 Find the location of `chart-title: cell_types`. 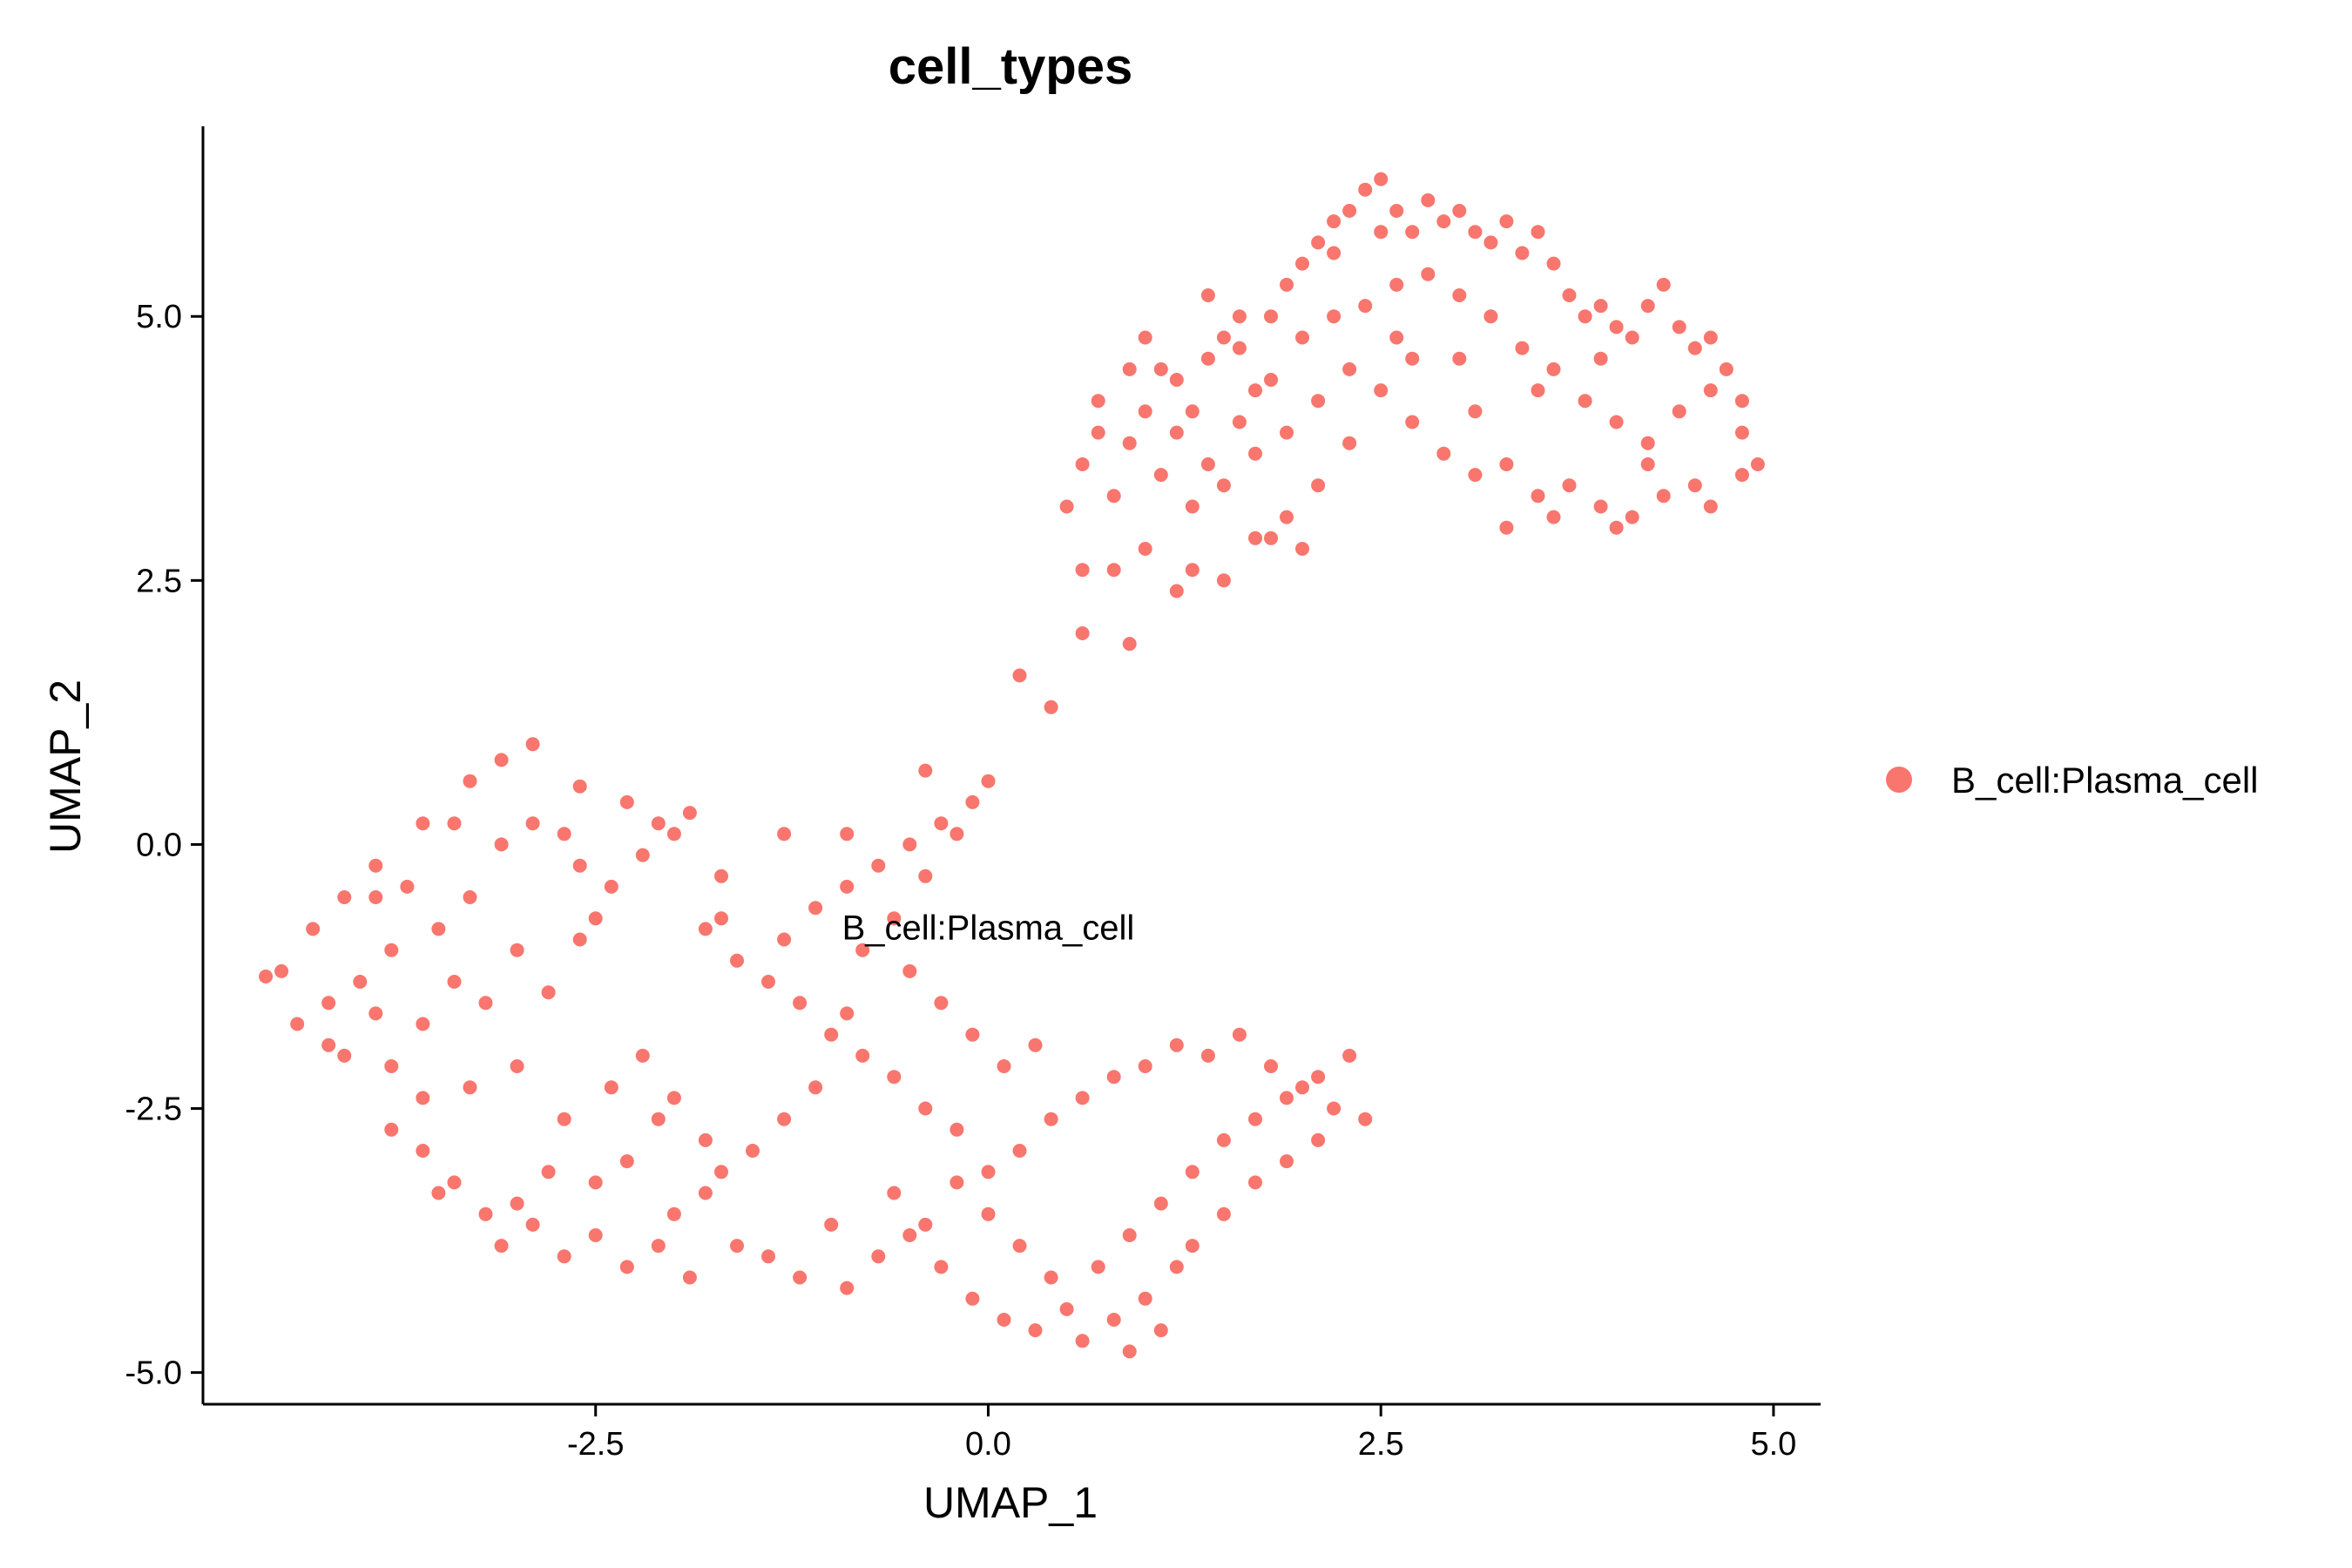

chart-title: cell_types is located at coordinates (1011, 66).